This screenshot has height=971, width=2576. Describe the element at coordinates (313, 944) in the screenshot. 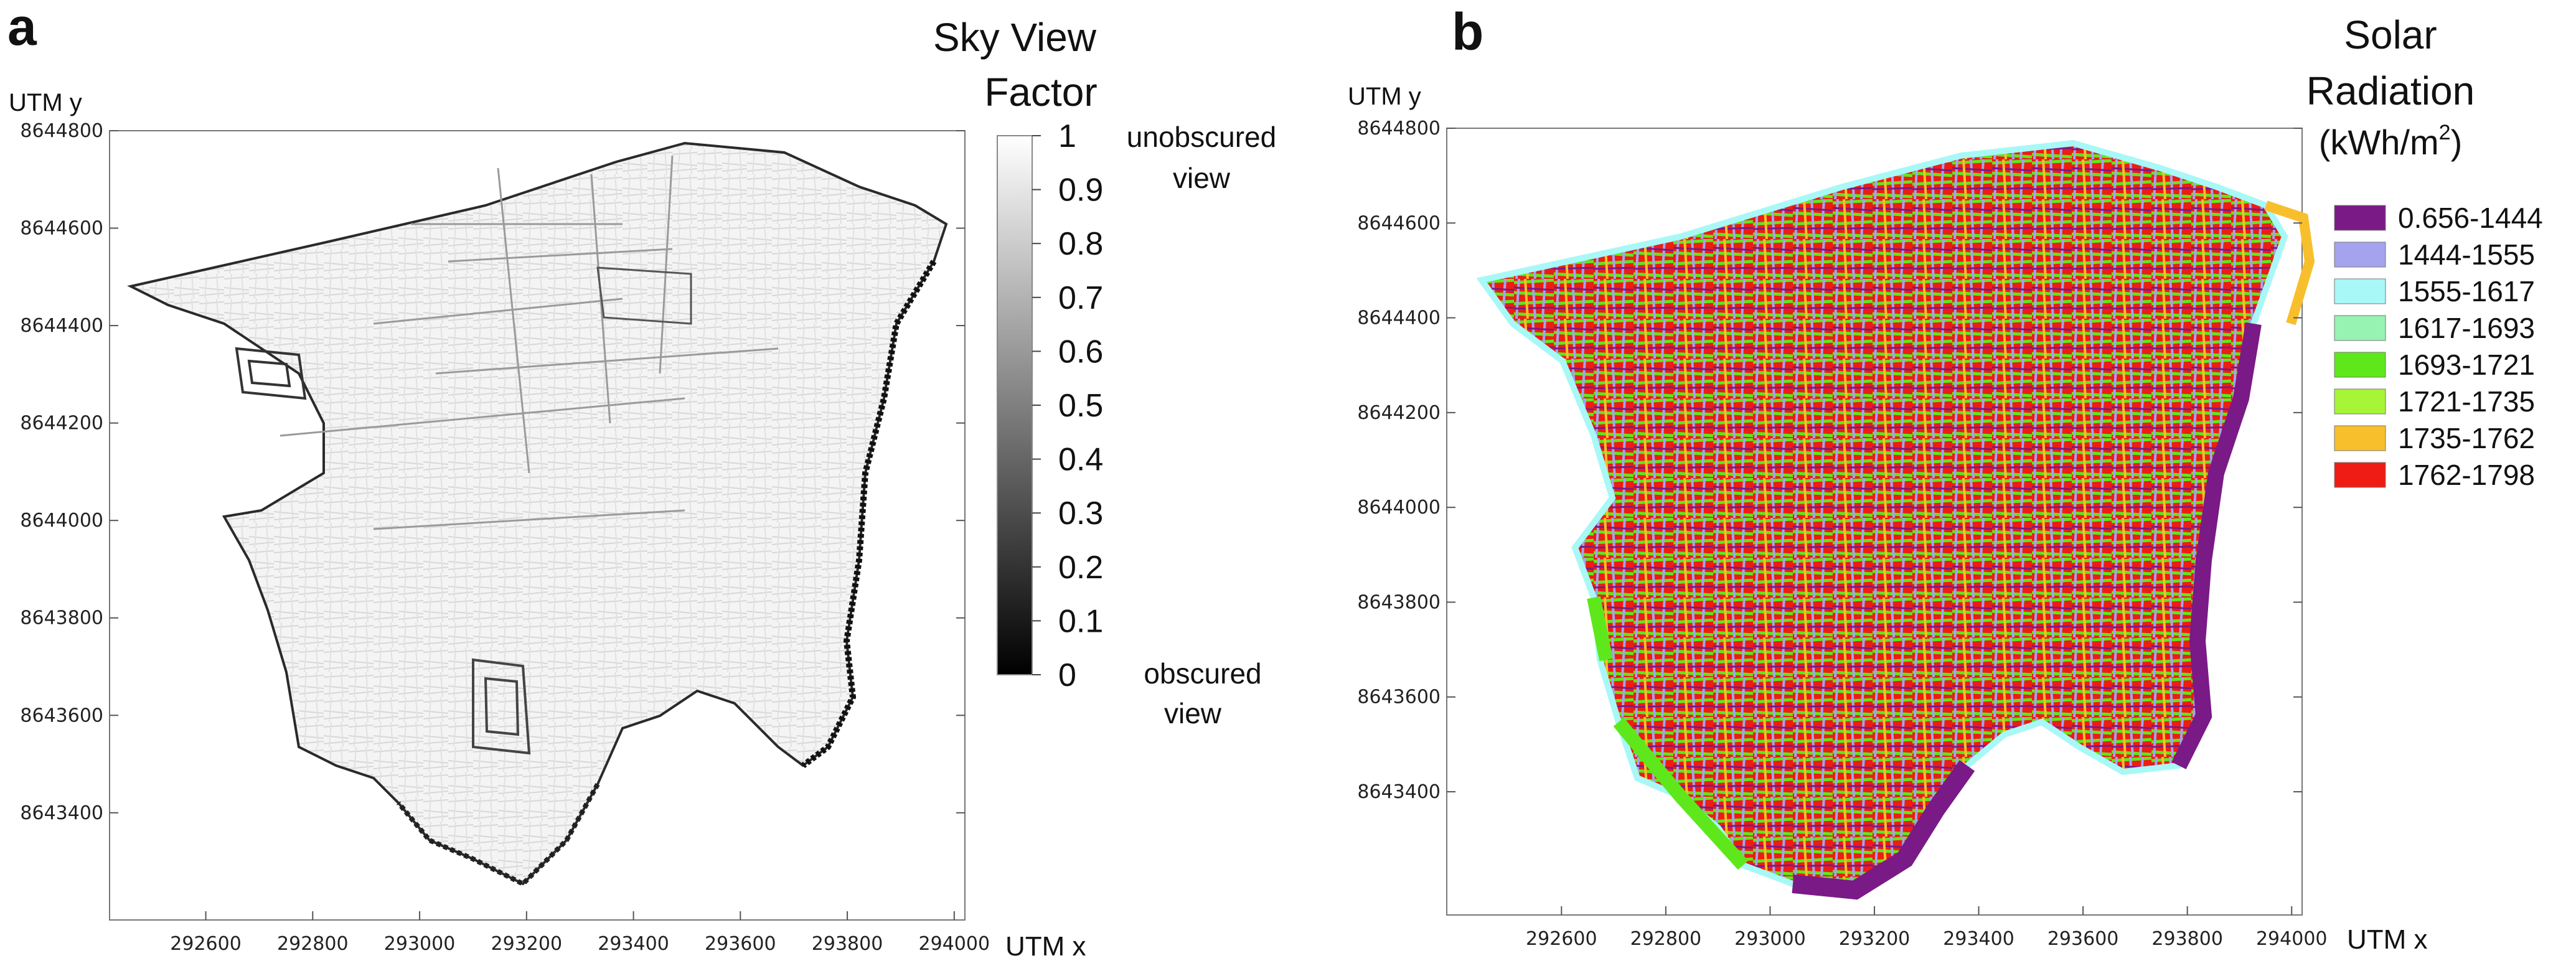

I see `panel-a-0-x-tick-label: 292800` at that location.